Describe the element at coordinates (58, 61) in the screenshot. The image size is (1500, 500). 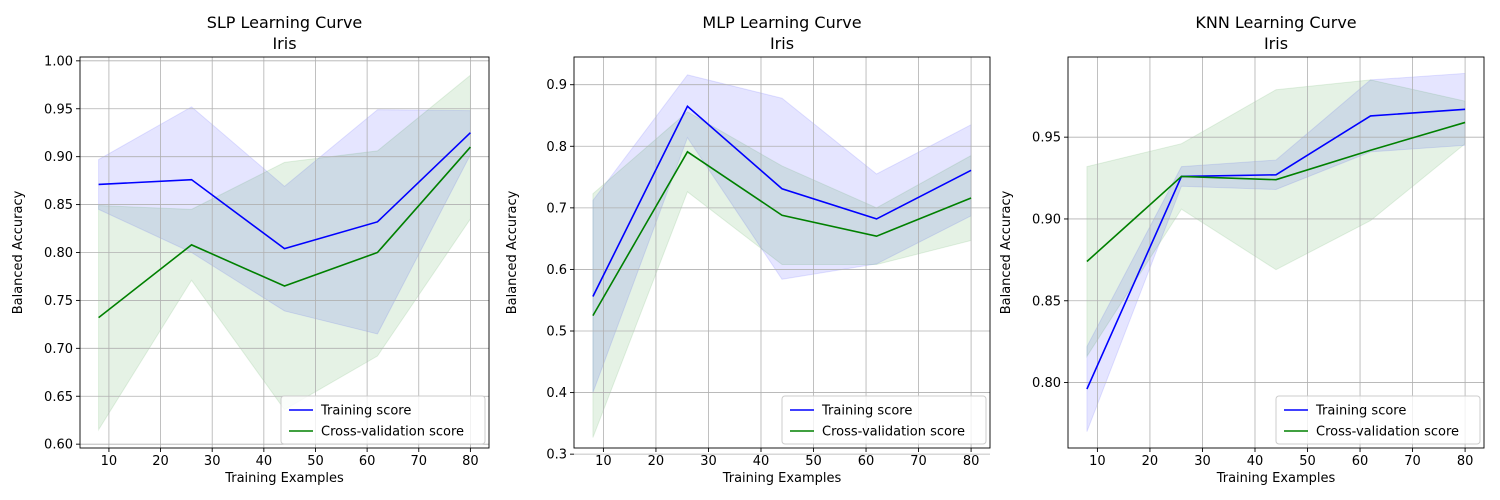
I see `y-tick-label: 1.00` at that location.